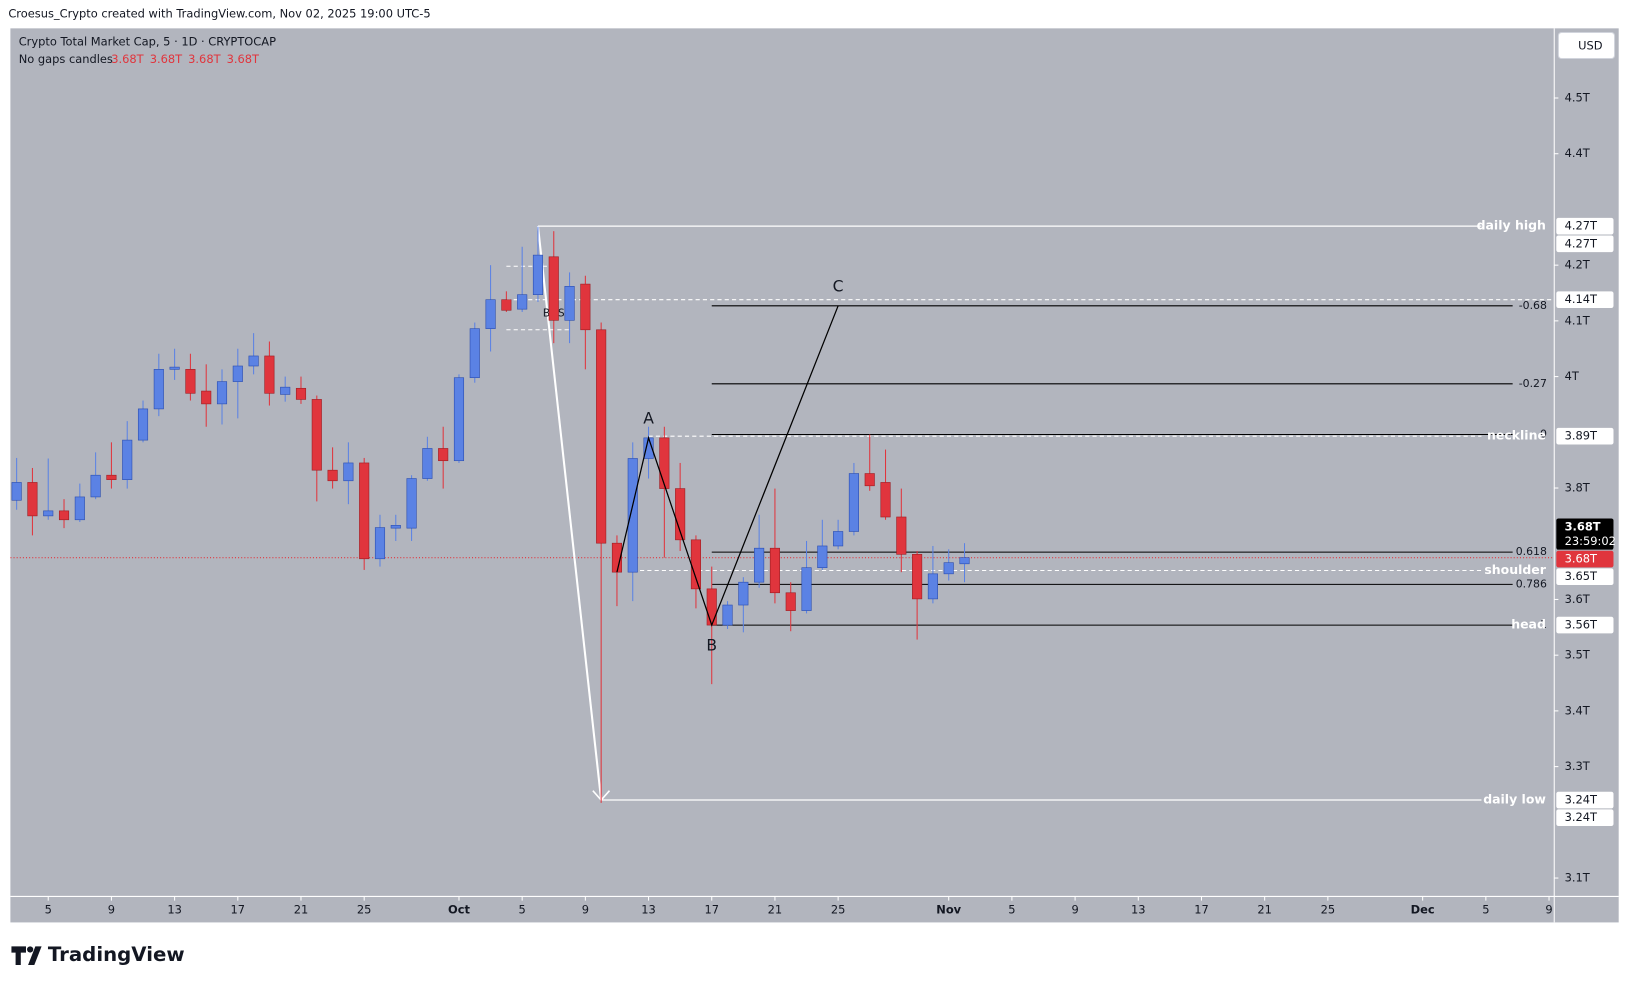 The width and height of the screenshot is (1627, 983). What do you see at coordinates (569, 513) in the screenshot?
I see `arrow-line` at bounding box center [569, 513].